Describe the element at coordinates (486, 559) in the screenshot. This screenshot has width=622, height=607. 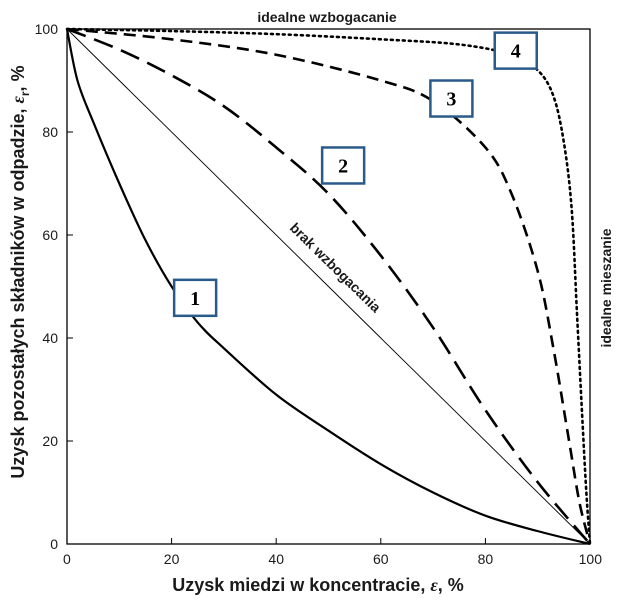
I see `x-tick-label: 80` at that location.